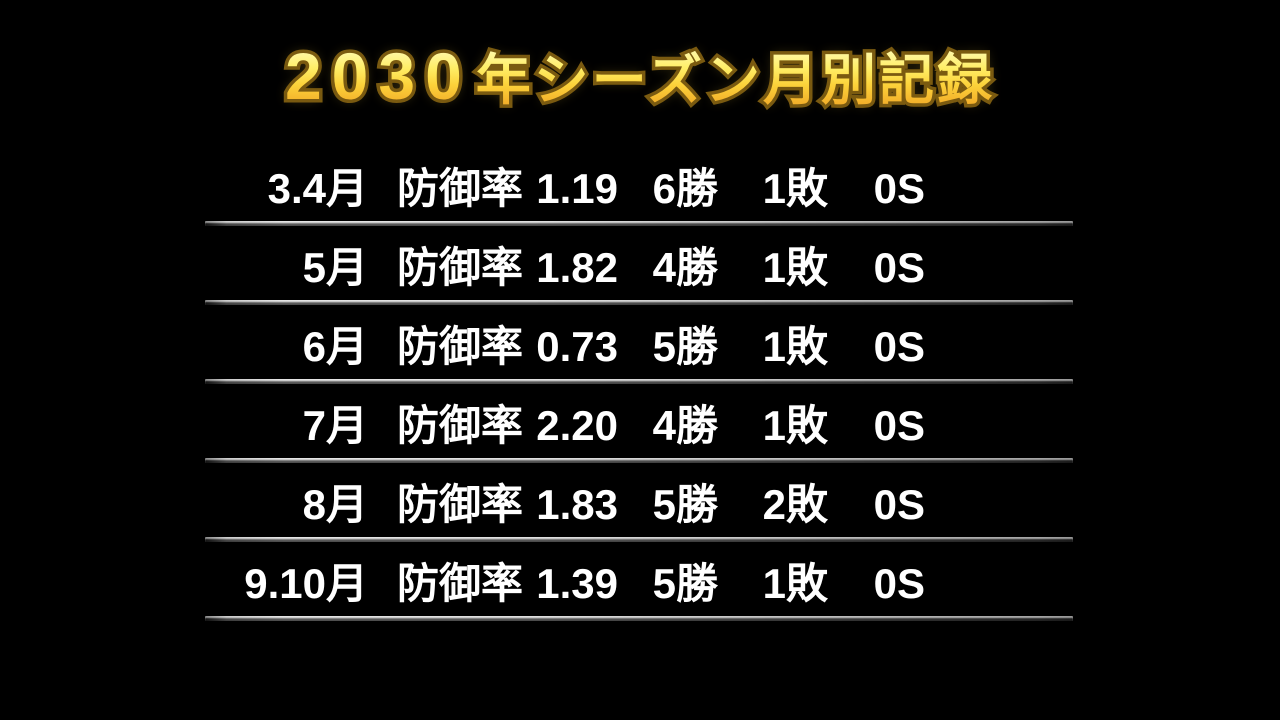 The width and height of the screenshot is (1280, 720). Describe the element at coordinates (335, 425) in the screenshot. I see `month-cell: 7月` at that location.